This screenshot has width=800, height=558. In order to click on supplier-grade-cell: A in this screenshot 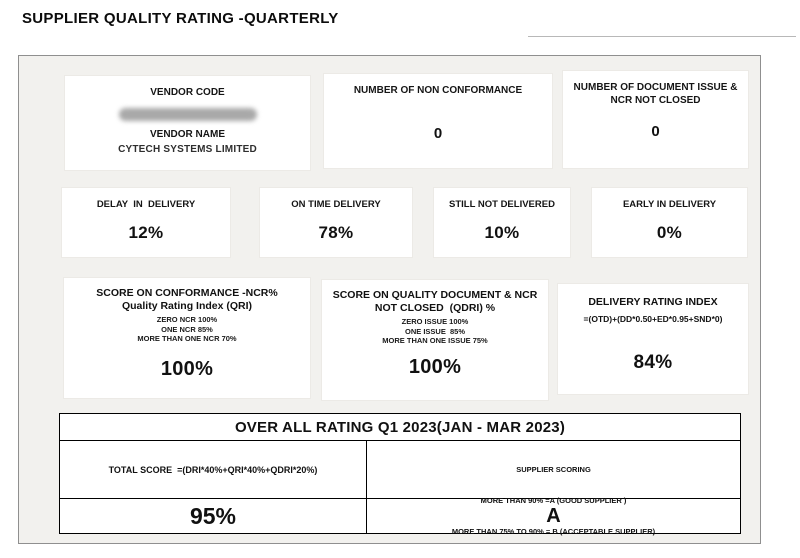, I will do `click(553, 516)`.